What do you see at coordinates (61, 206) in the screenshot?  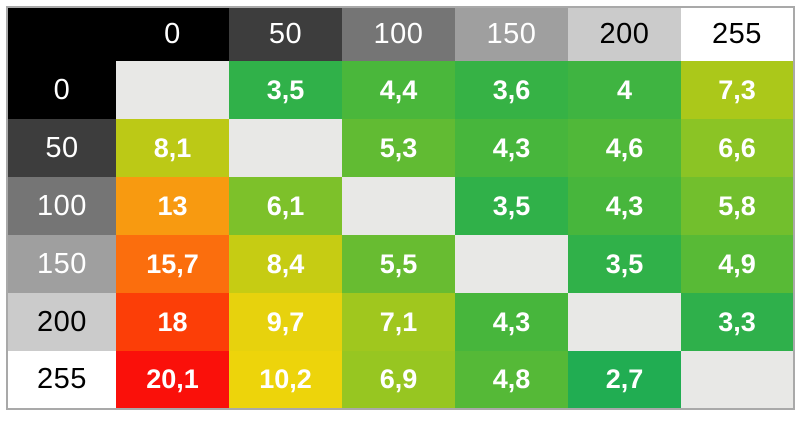 I see `row-header-100: 100` at bounding box center [61, 206].